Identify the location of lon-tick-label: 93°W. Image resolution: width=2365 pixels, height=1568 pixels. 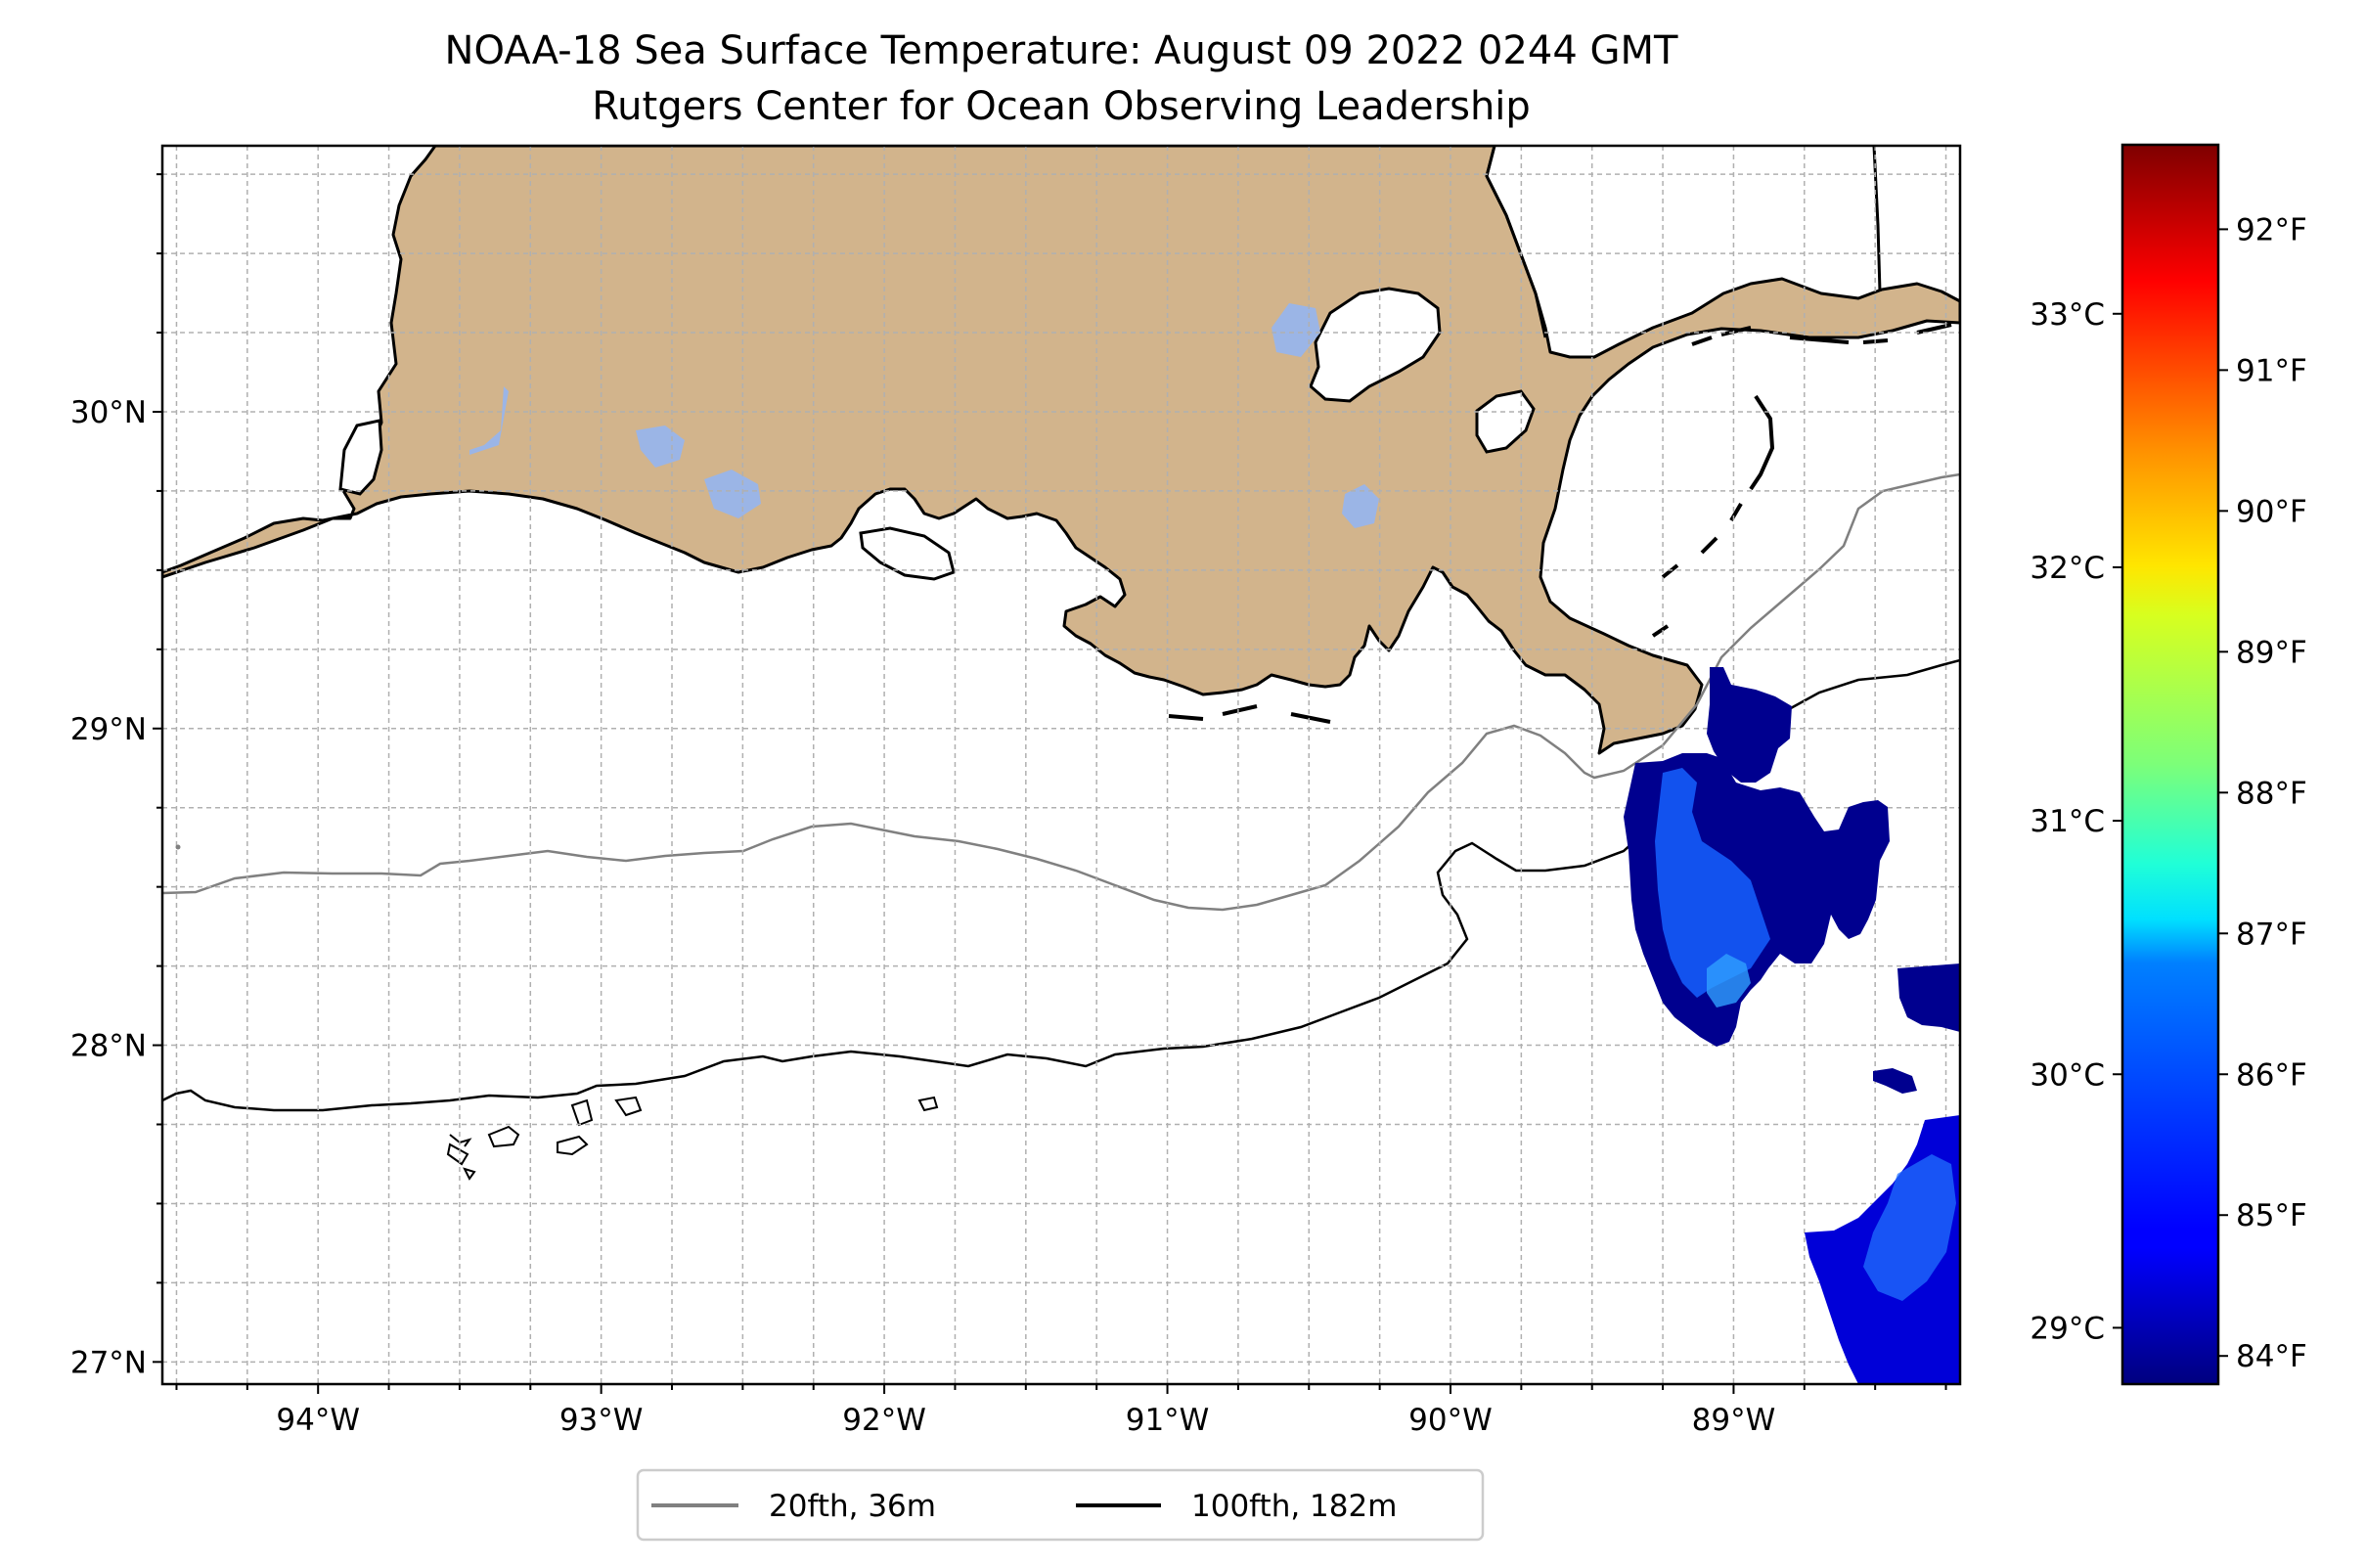
(601, 1420).